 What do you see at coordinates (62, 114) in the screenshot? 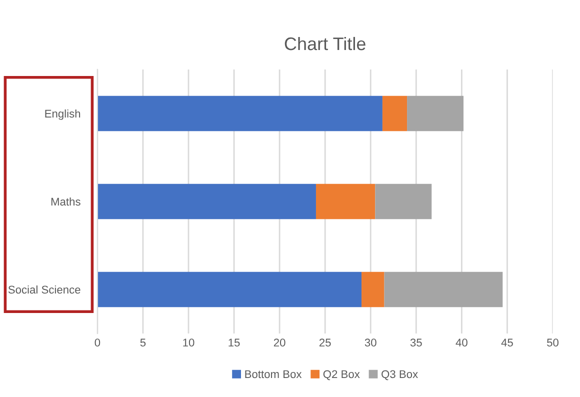
I see `y-tick-label: English` at bounding box center [62, 114].